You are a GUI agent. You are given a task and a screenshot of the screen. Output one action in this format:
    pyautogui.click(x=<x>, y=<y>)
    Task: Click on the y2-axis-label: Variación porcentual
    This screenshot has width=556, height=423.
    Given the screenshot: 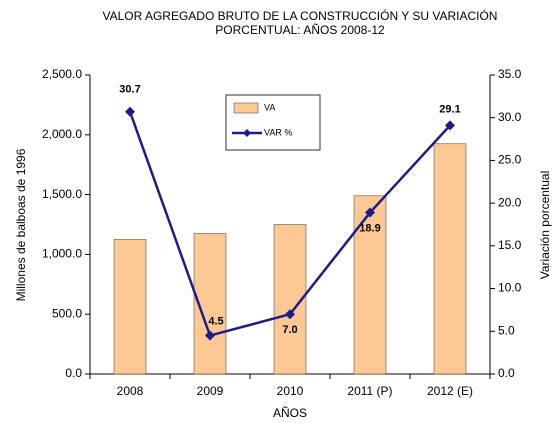 What is the action you would take?
    pyautogui.click(x=545, y=225)
    